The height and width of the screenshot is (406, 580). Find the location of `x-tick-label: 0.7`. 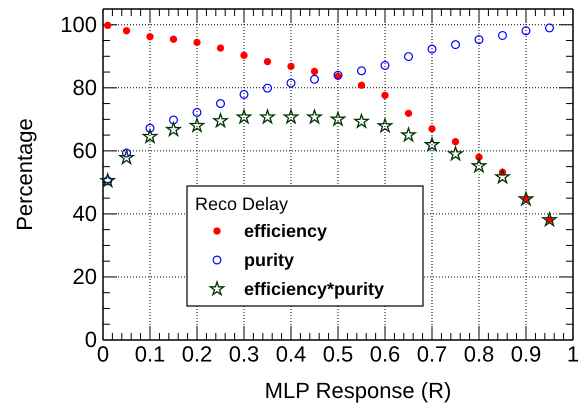

x-tick-label: 0.7 is located at coordinates (432, 354).